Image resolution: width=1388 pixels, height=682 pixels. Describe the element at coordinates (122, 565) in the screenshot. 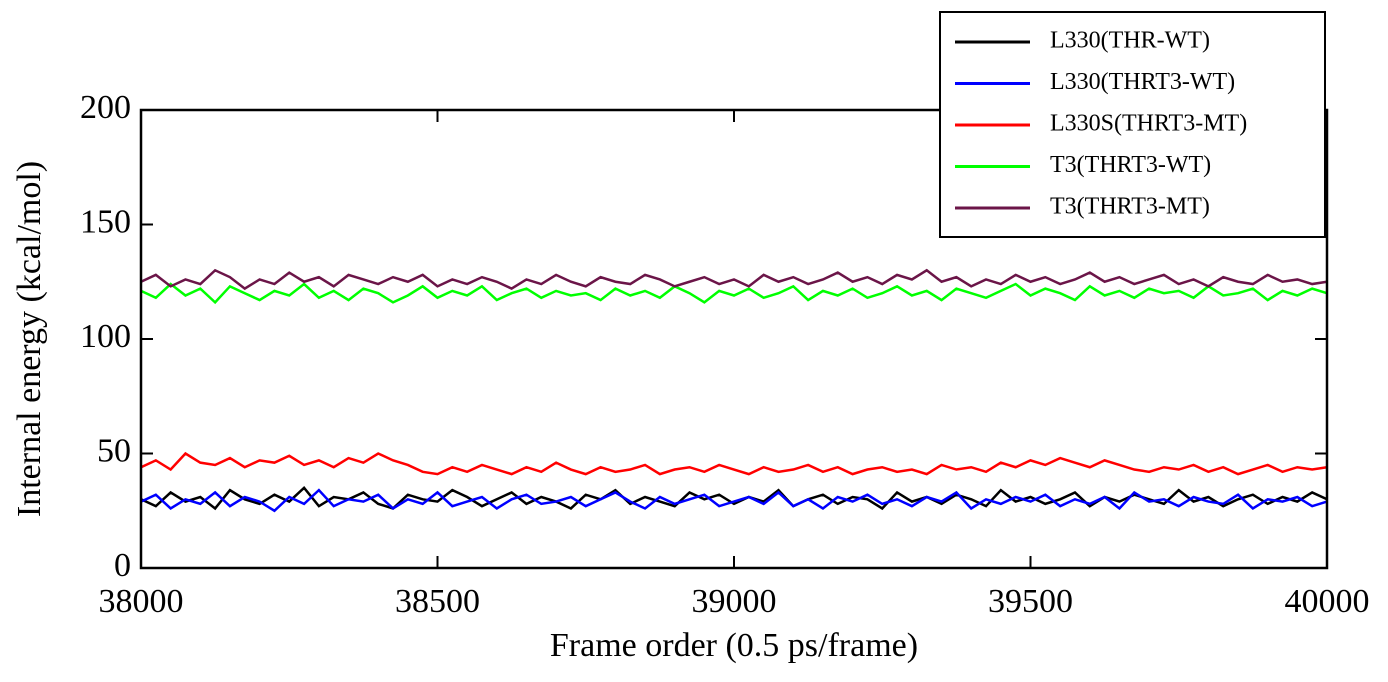

I see `y-tick-label: 0` at that location.